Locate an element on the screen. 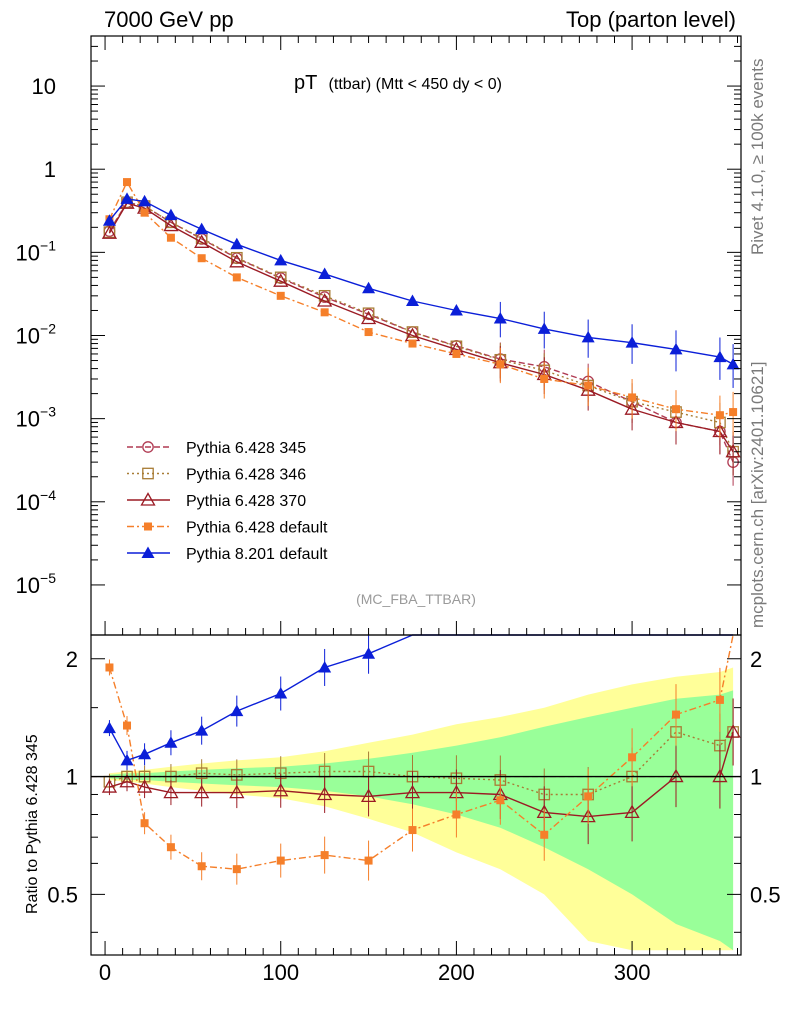 The height and width of the screenshot is (1029, 786). y-tick-label: 1 is located at coordinates (50, 169).